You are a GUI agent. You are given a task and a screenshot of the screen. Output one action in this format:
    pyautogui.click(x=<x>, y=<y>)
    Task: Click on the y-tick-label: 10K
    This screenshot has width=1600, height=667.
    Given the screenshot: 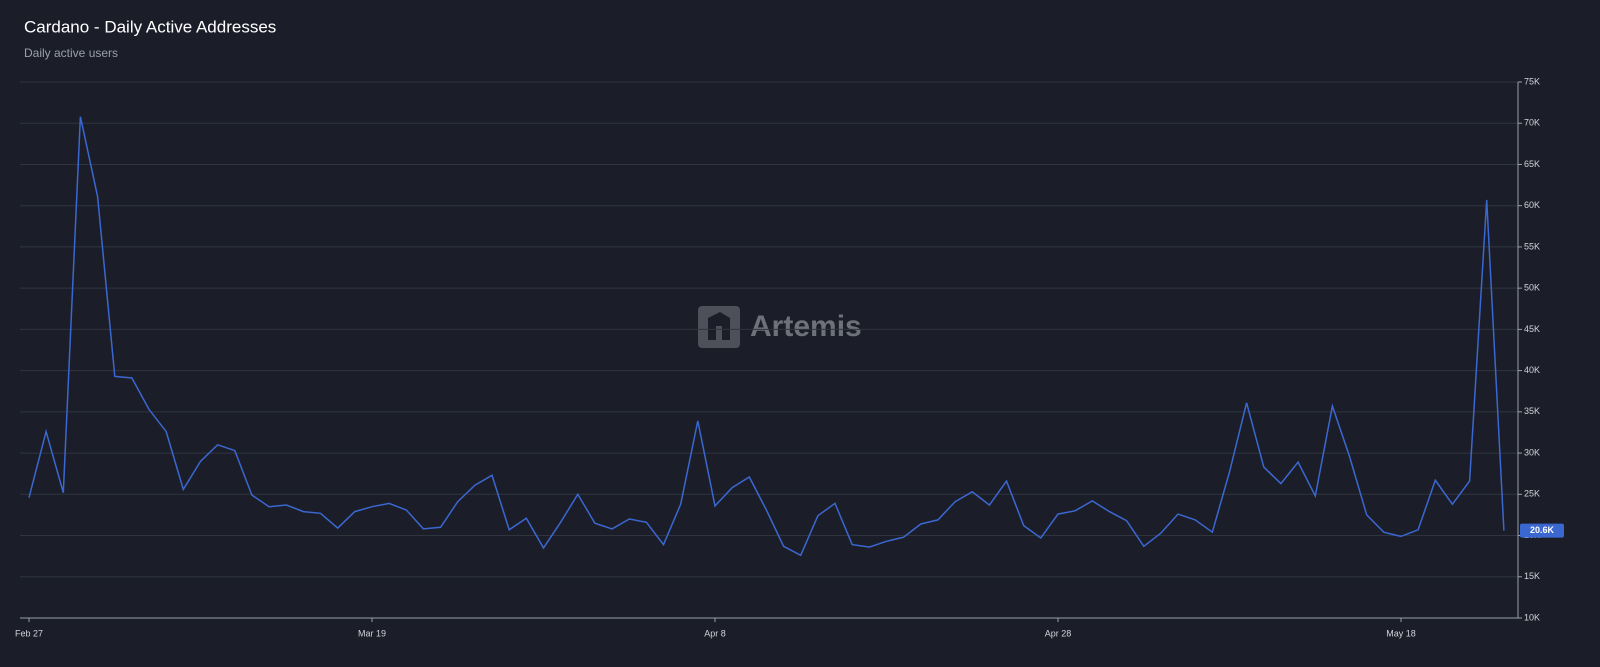 What is the action you would take?
    pyautogui.click(x=1532, y=617)
    